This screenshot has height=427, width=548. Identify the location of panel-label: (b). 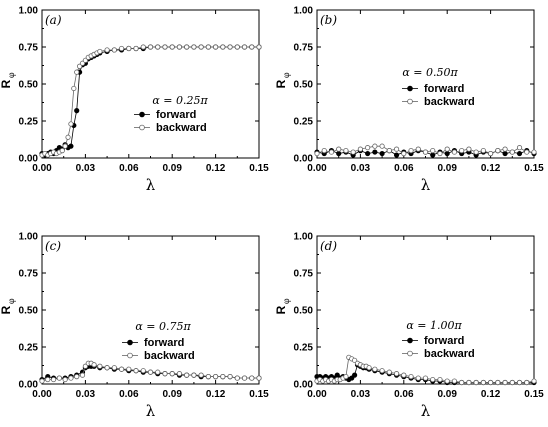
(328, 20).